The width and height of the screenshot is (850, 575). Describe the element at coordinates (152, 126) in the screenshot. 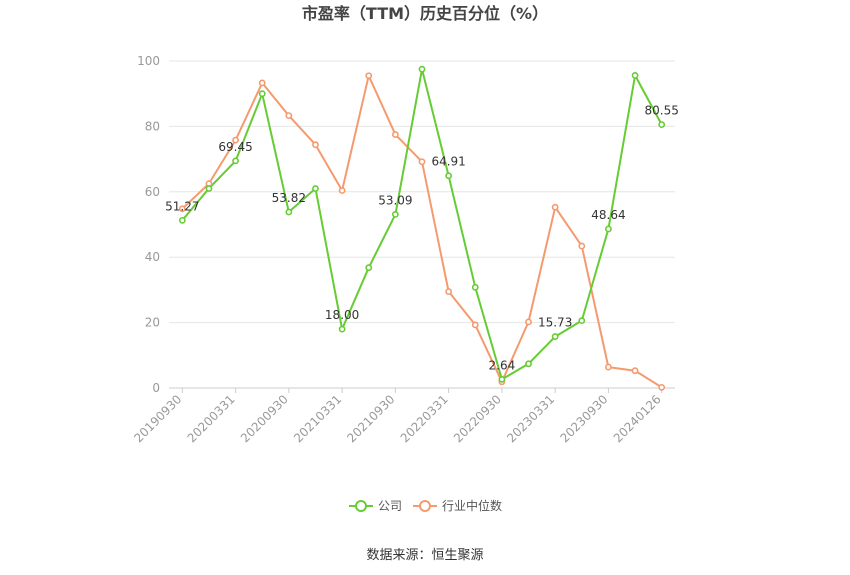

I see `y-tick-label: 80` at that location.